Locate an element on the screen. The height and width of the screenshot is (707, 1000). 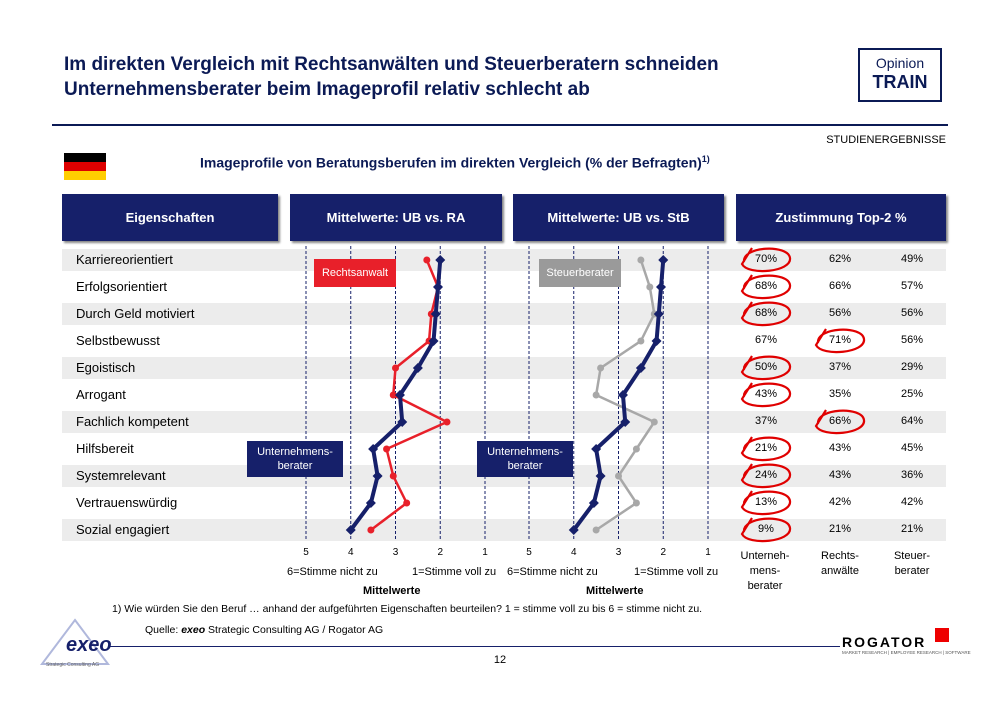
row-label: Erfolgsorientiert is located at coordinates (122, 286).